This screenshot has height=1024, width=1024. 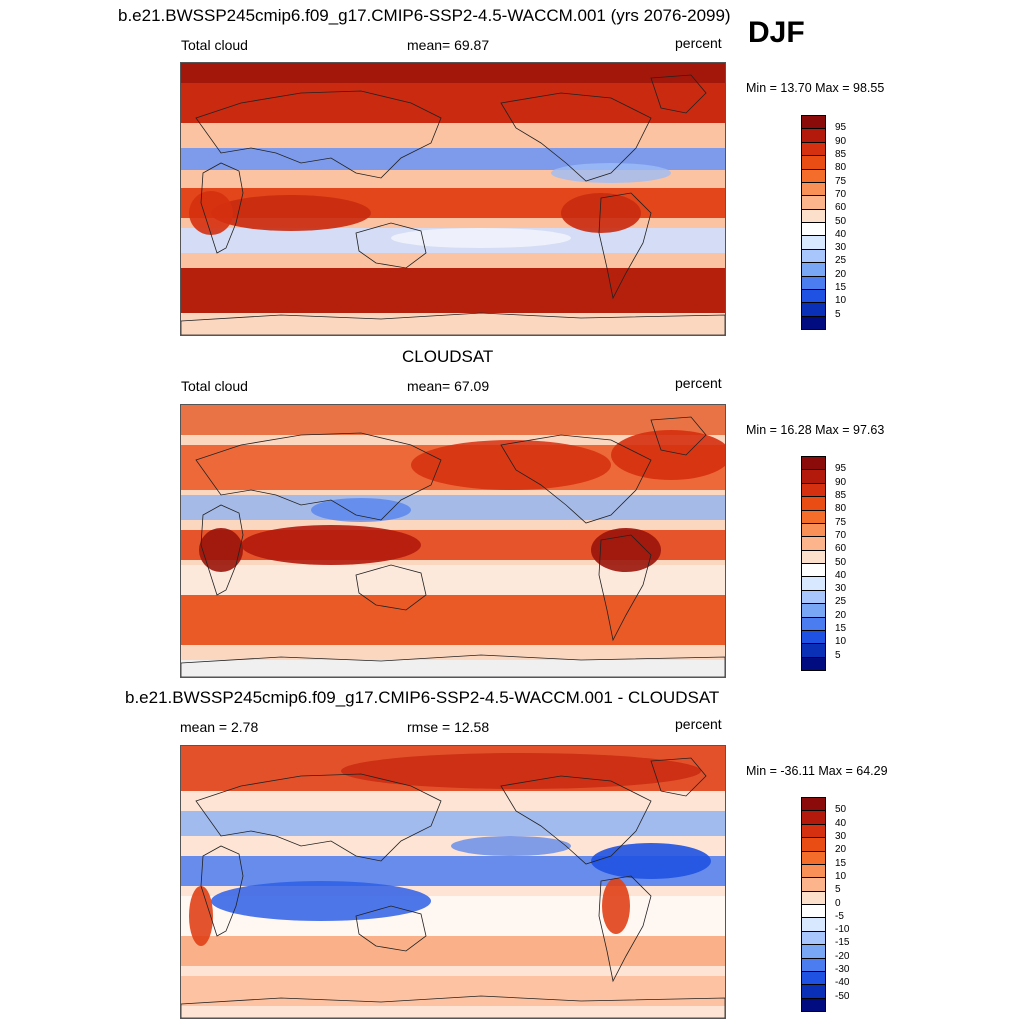 What do you see at coordinates (817, 771) in the screenshot?
I see `panel3-minmax: Min = -36.11 Max = 64.29` at bounding box center [817, 771].